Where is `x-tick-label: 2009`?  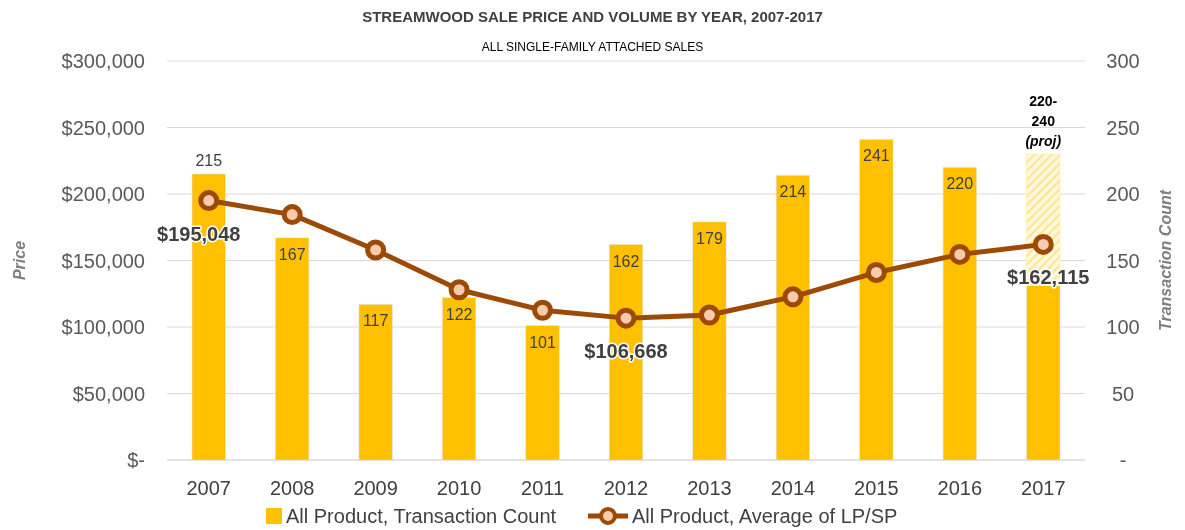
x-tick-label: 2009 is located at coordinates (375, 488).